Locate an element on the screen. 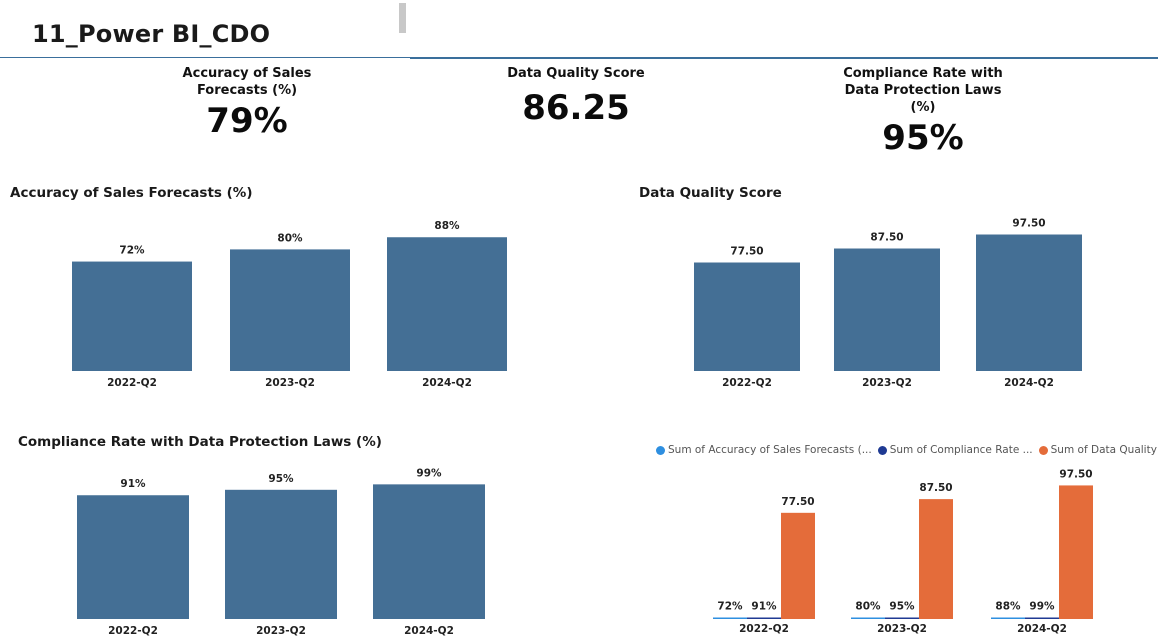 This screenshot has height=641, width=1158. title-underline is located at coordinates (205, 57).